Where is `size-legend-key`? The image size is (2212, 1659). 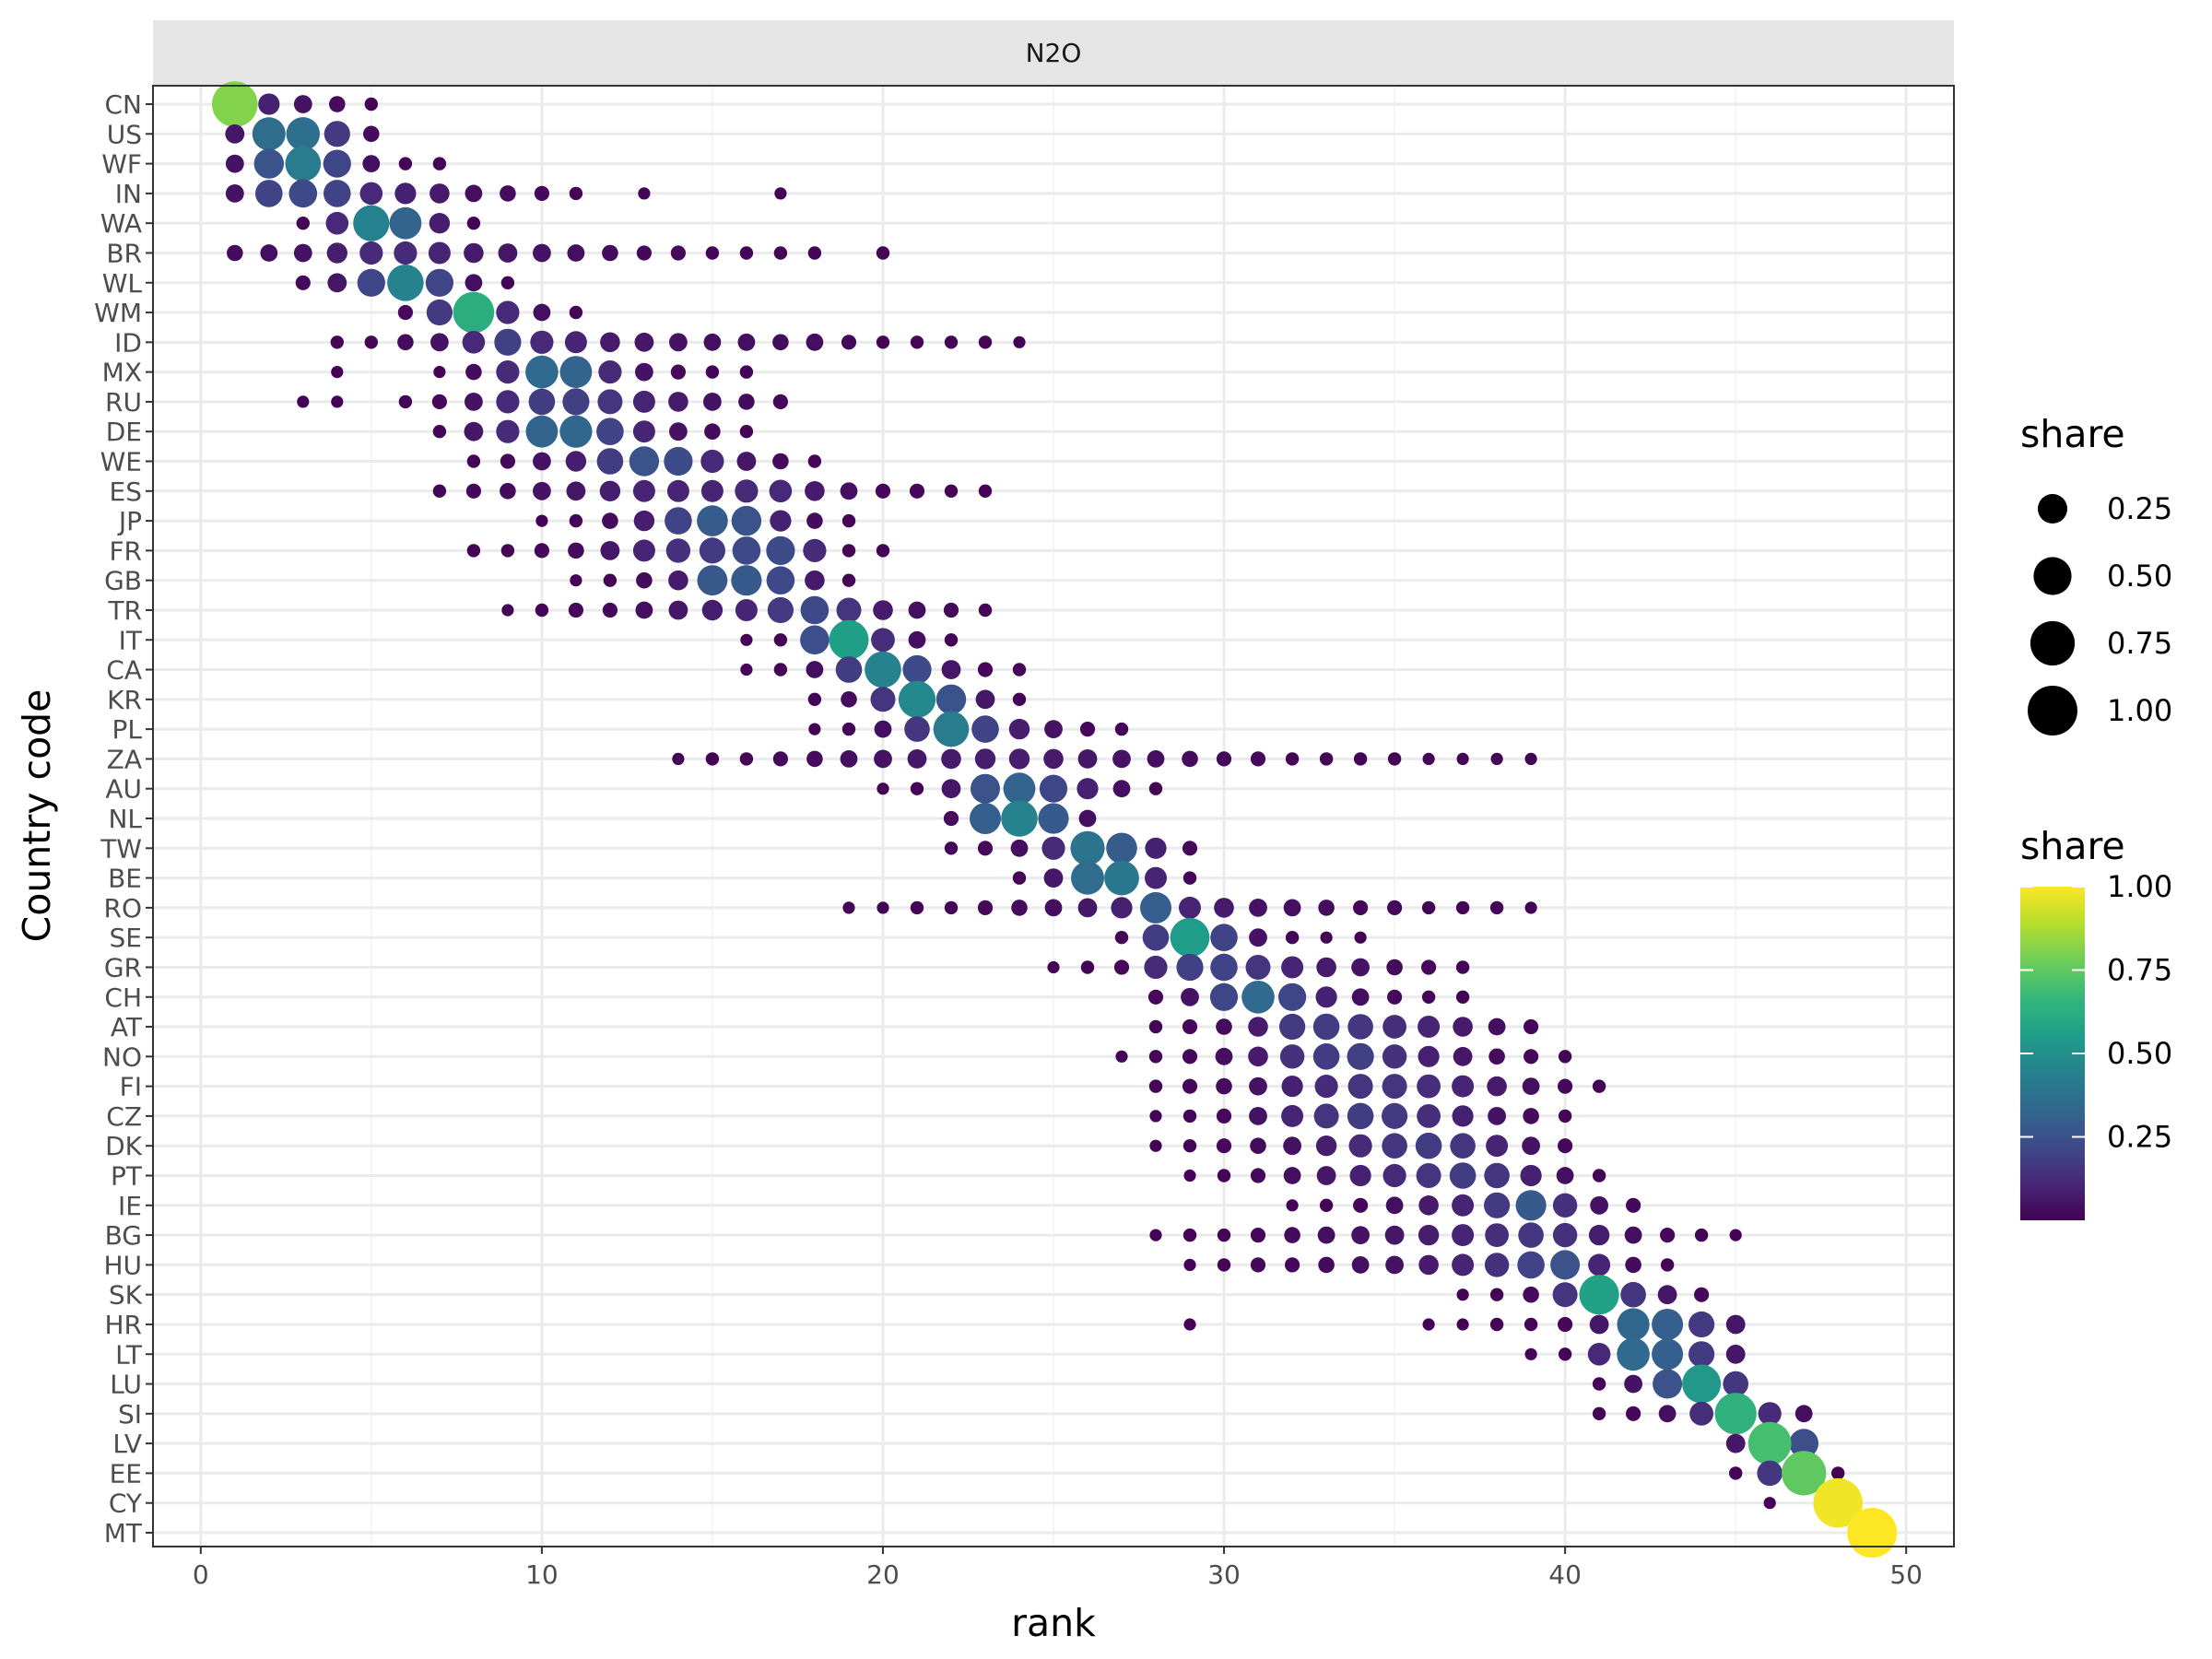 size-legend-key is located at coordinates (2052, 509).